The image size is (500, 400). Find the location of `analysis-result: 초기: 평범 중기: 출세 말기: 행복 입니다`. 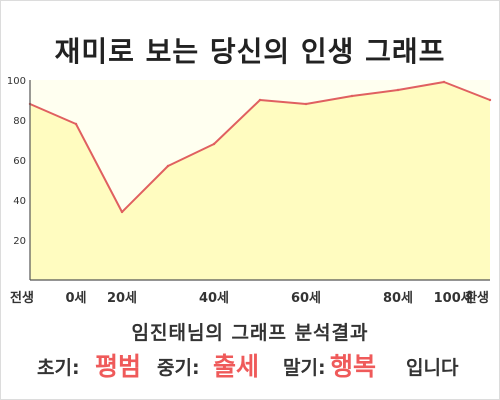

analysis-result: 초기: 평범 중기: 출세 말기: 행복 입니다 is located at coordinates (250, 364).